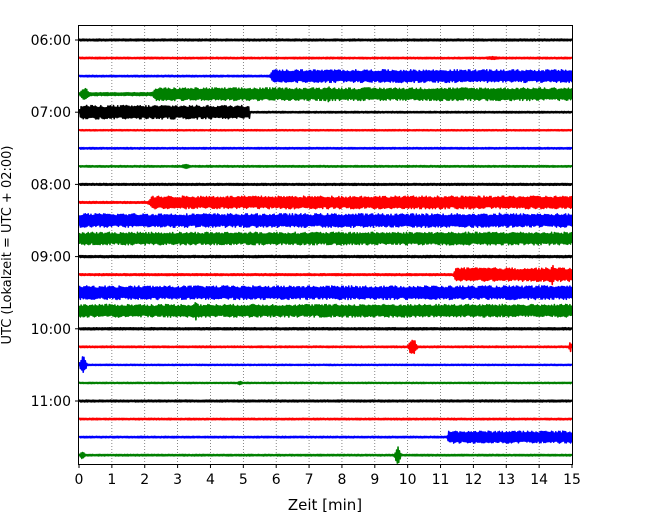  I want to click on y-tick-label: 08:00, so click(51, 185).